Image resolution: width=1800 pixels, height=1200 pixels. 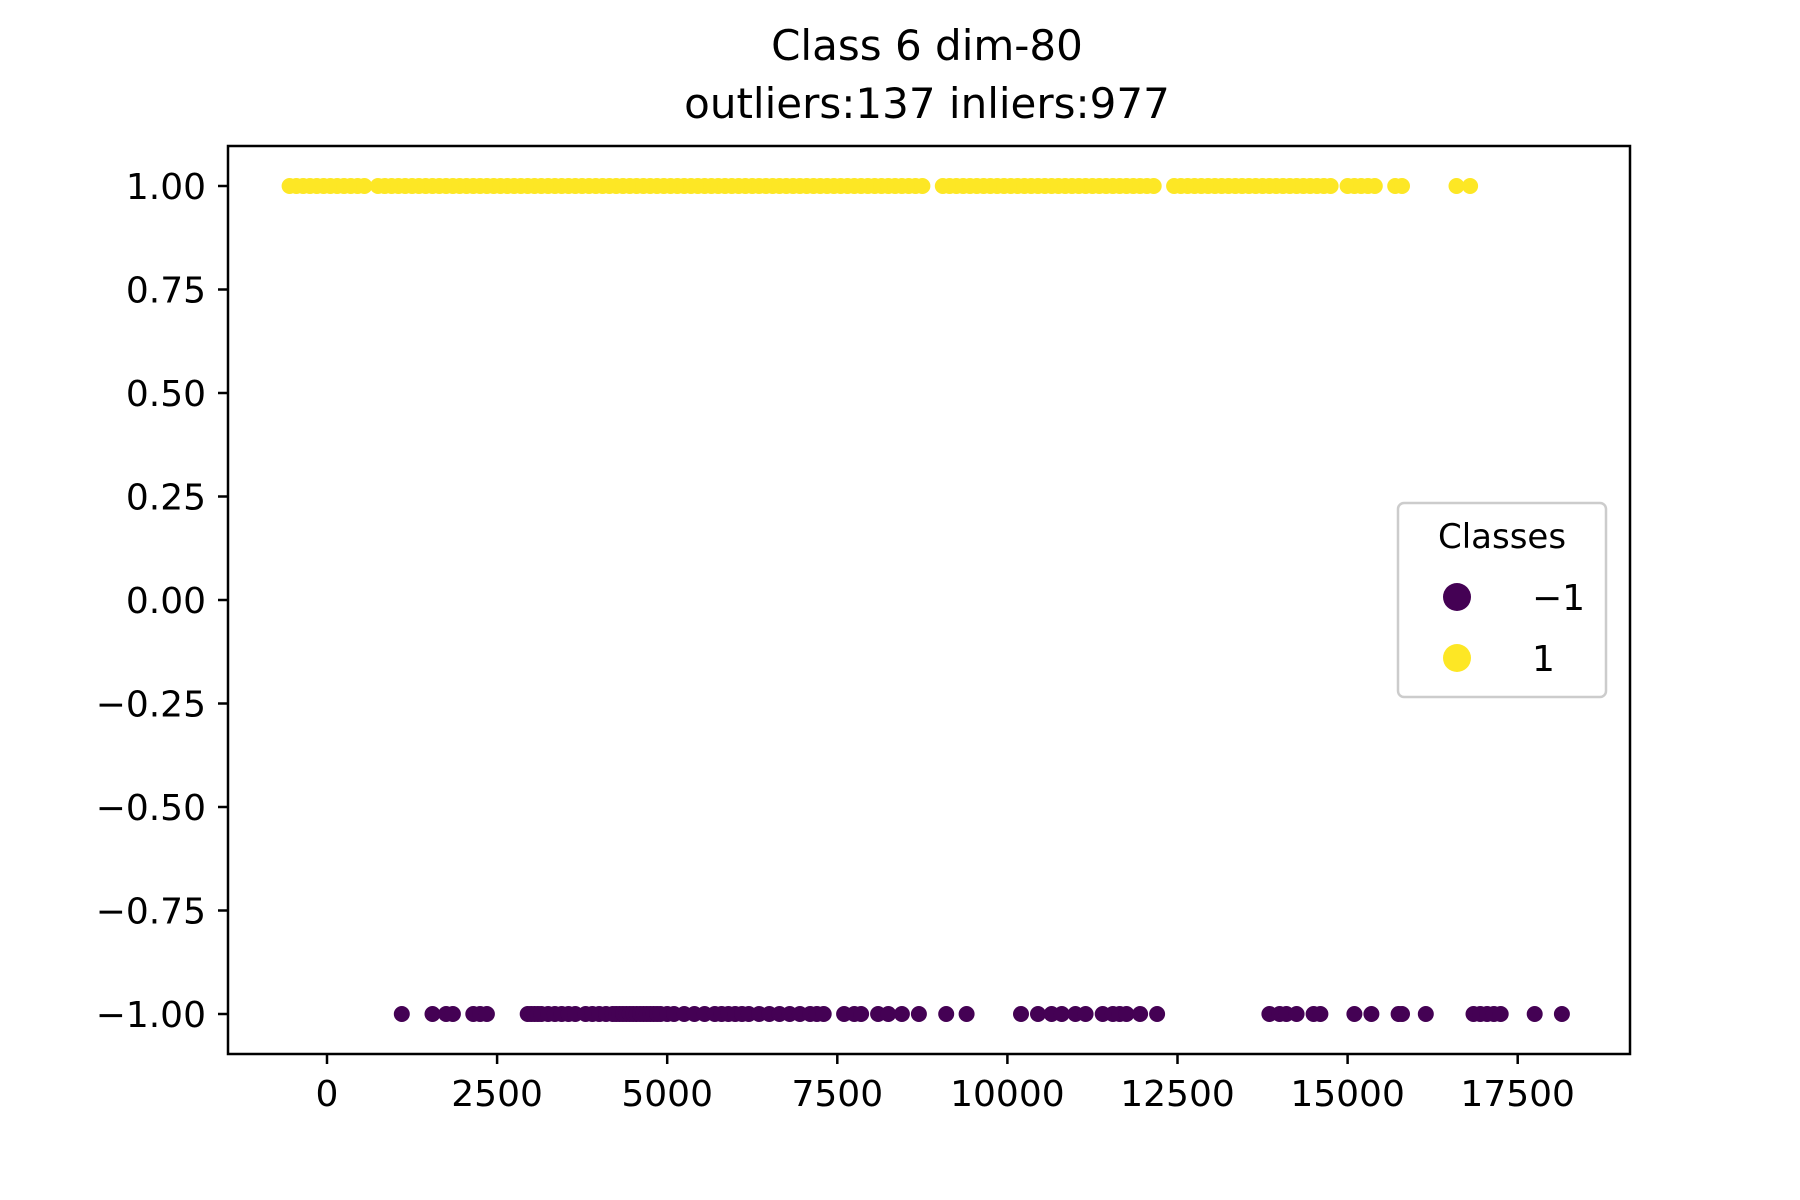 What do you see at coordinates (1457, 658) in the screenshot?
I see `legend-marker-inlier` at bounding box center [1457, 658].